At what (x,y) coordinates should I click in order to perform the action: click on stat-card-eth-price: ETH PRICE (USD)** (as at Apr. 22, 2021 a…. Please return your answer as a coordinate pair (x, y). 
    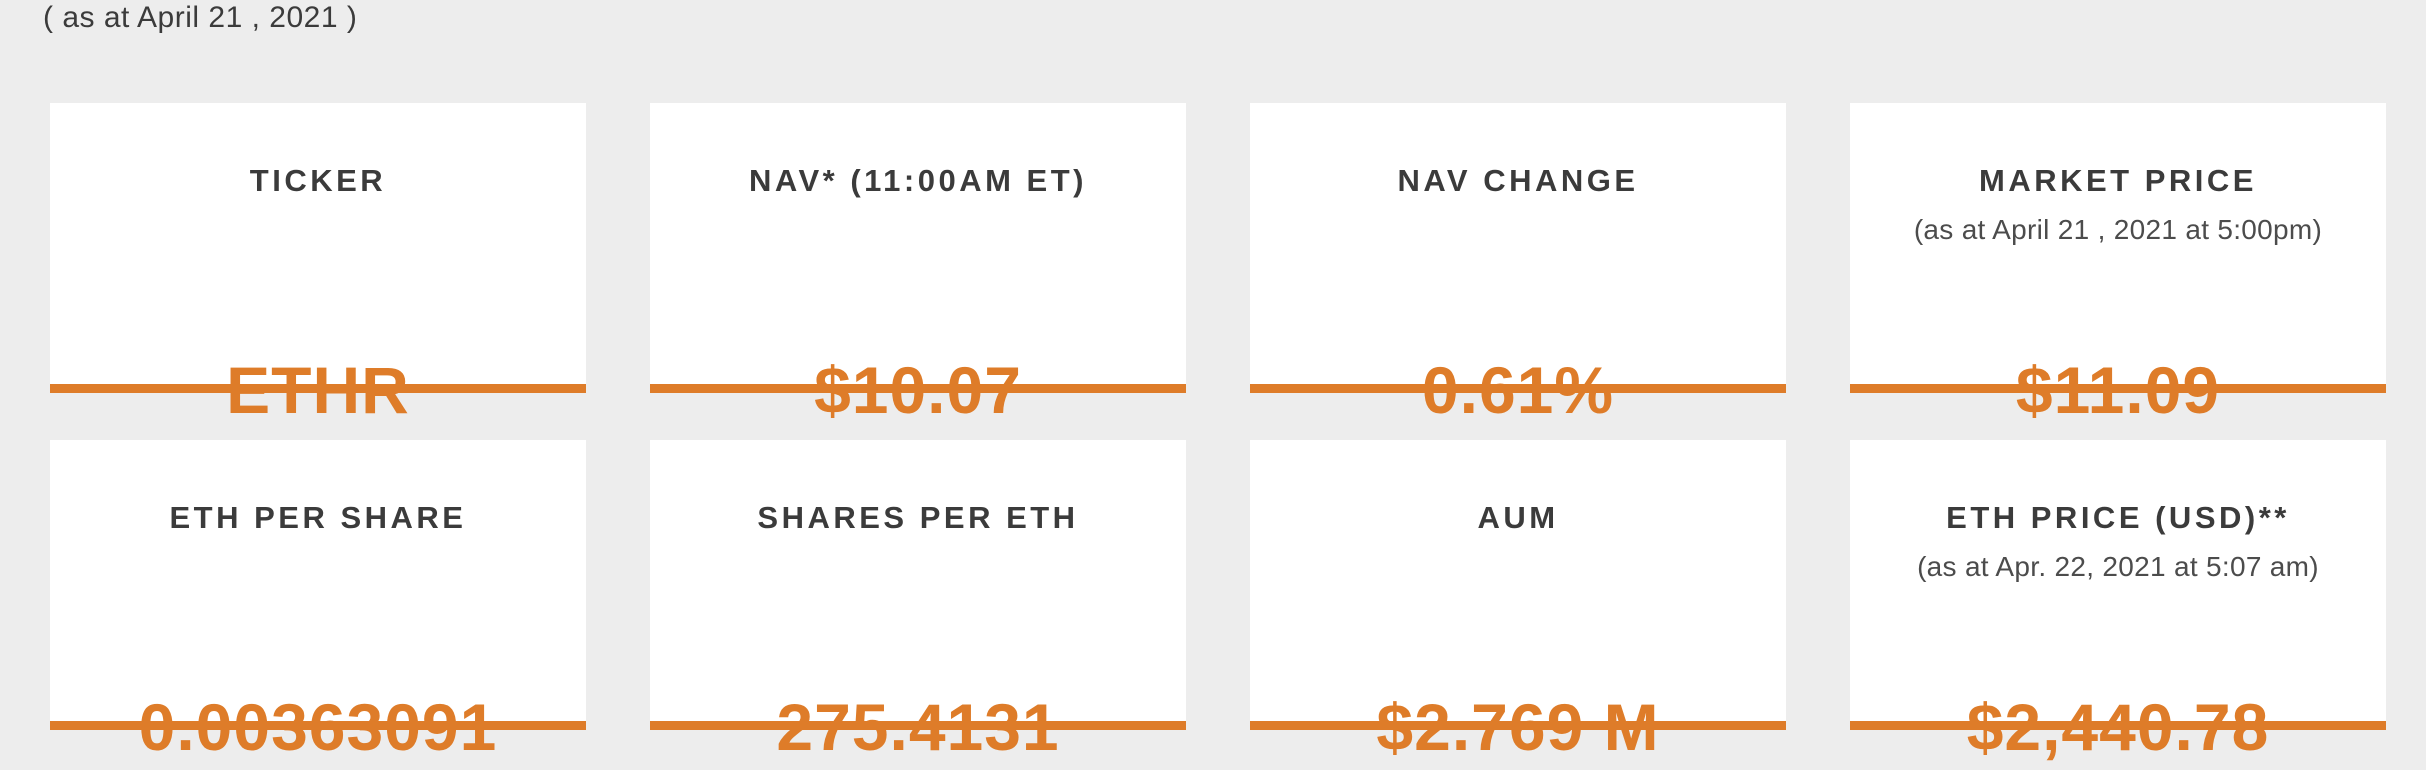
    Looking at the image, I should click on (2118, 600).